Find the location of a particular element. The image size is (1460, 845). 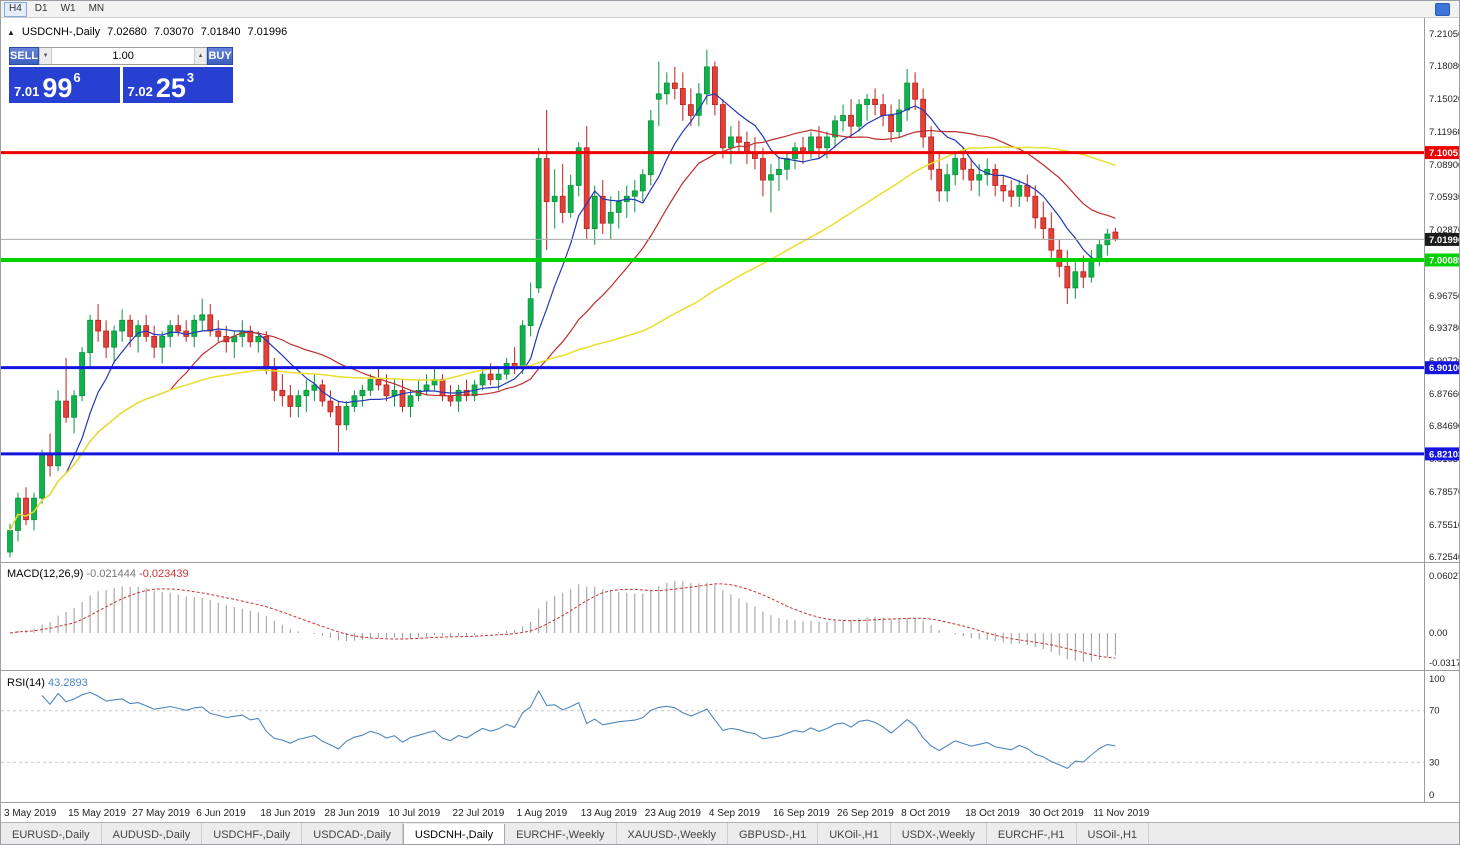

rsi-scale-label: 30 is located at coordinates (1434, 762).